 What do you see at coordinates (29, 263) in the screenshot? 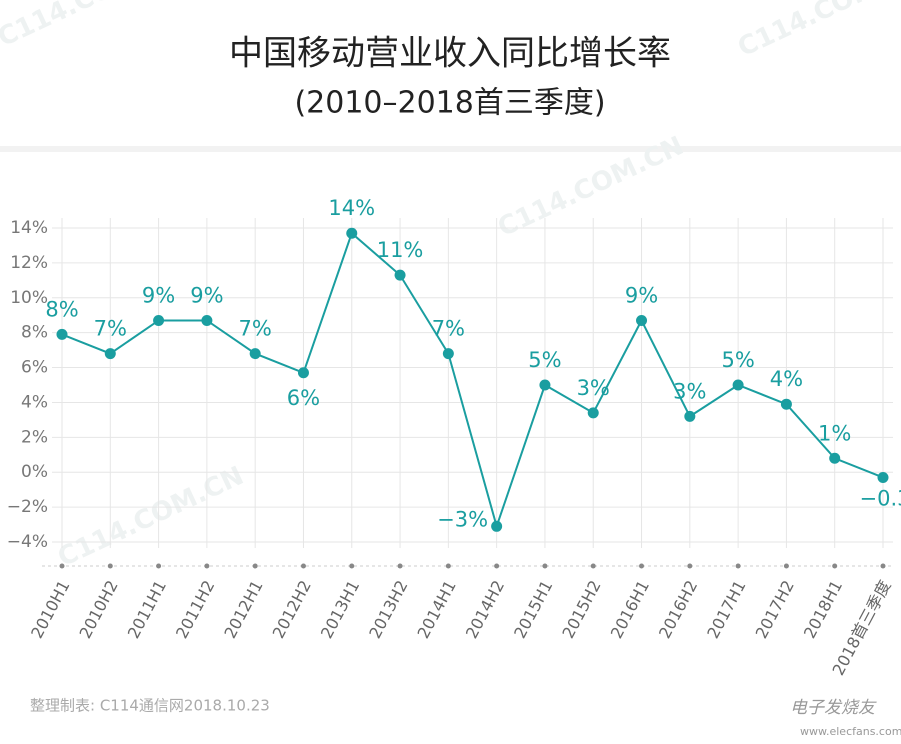
I see `y-tick-label: 12%` at bounding box center [29, 263].